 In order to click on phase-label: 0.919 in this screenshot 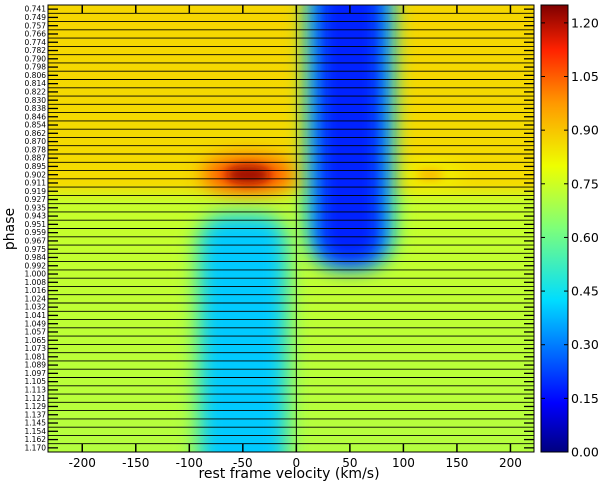, I will do `click(36, 191)`.